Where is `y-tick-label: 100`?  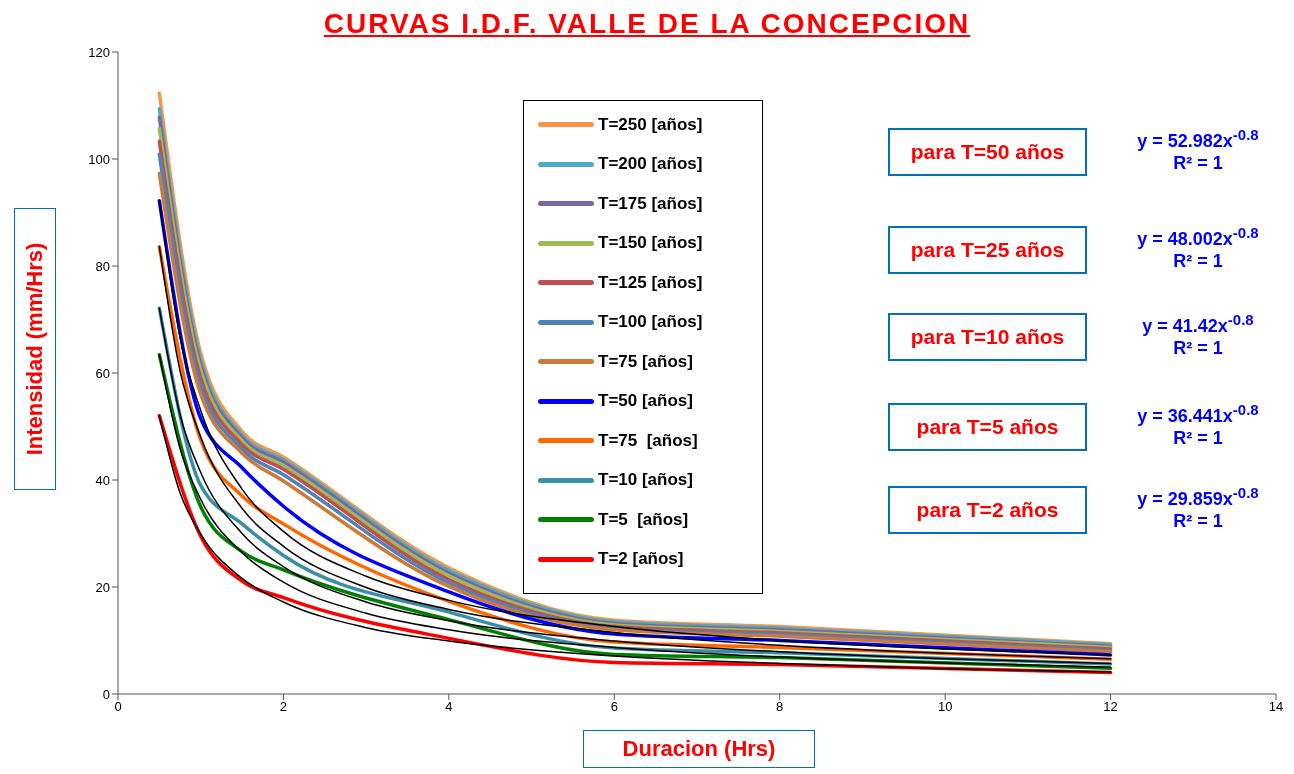 y-tick-label: 100 is located at coordinates (99, 159).